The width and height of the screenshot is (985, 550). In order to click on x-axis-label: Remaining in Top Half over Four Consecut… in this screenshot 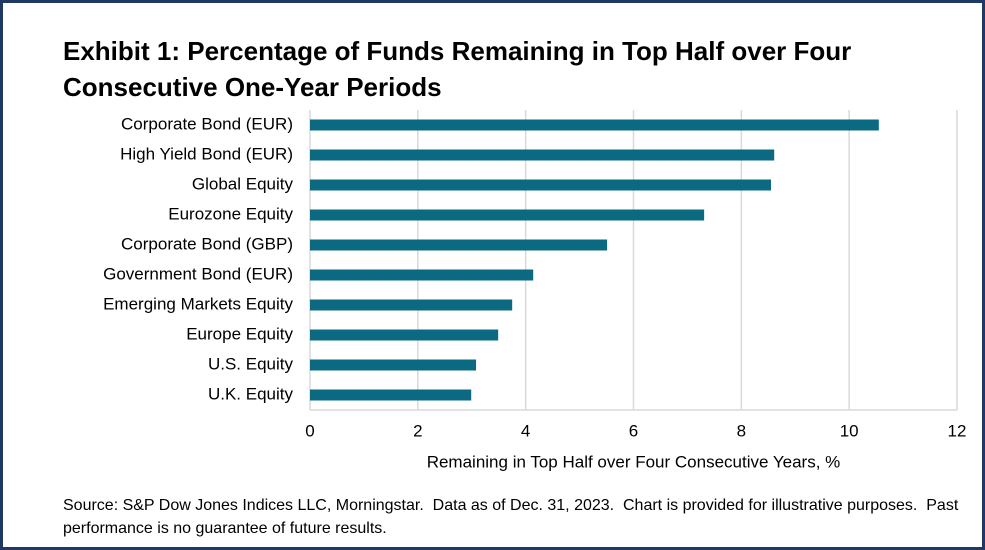, I will do `click(634, 461)`.